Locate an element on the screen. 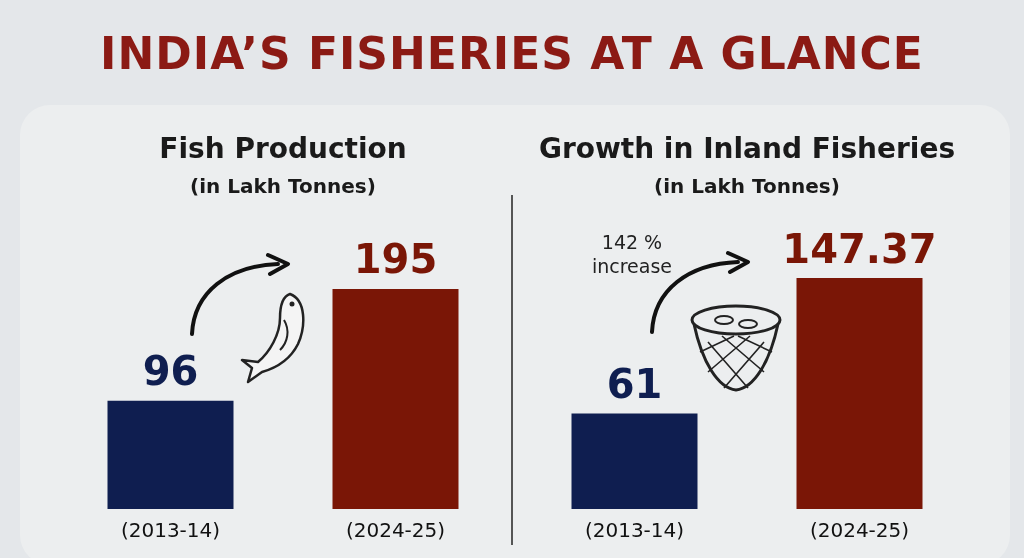  text: 142 % increase is located at coordinates (632, 254).